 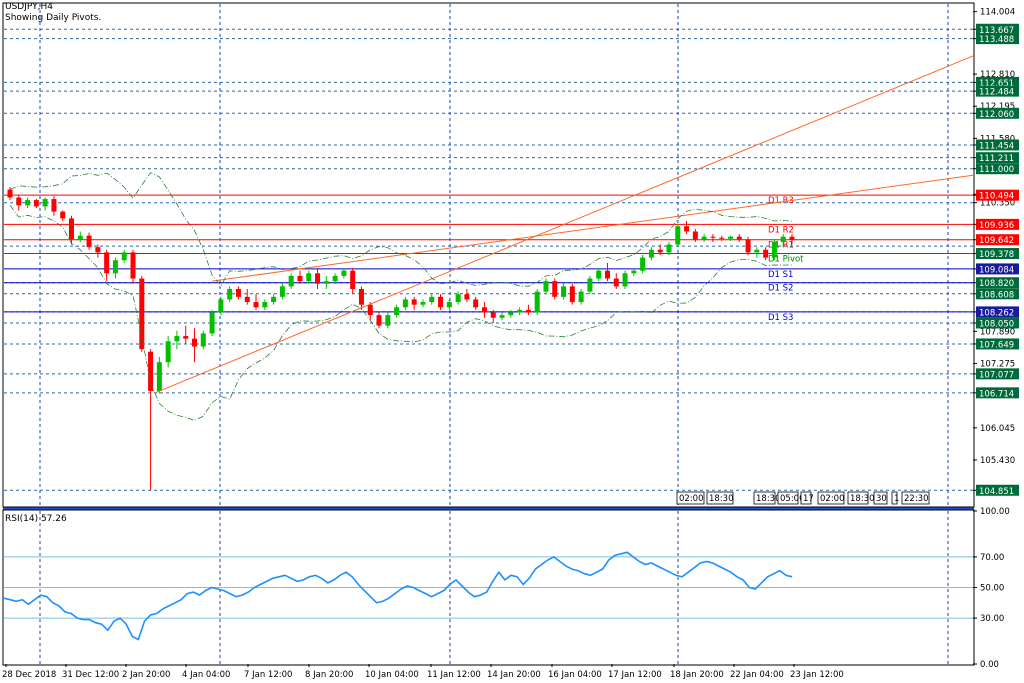 I want to click on time-axis-label: 2 Jan 20:00, so click(x=146, y=675).